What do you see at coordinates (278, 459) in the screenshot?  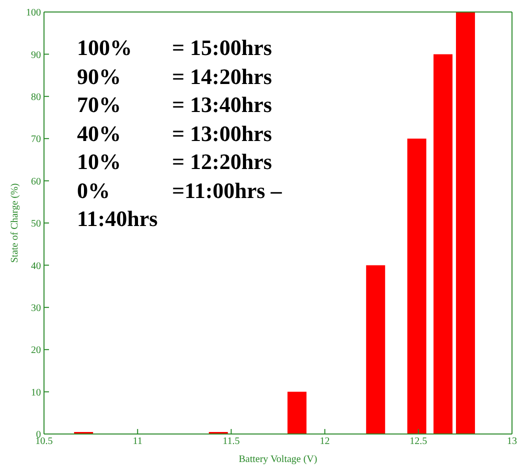 I see `x-axis-title: Battery Voltage (V)` at bounding box center [278, 459].